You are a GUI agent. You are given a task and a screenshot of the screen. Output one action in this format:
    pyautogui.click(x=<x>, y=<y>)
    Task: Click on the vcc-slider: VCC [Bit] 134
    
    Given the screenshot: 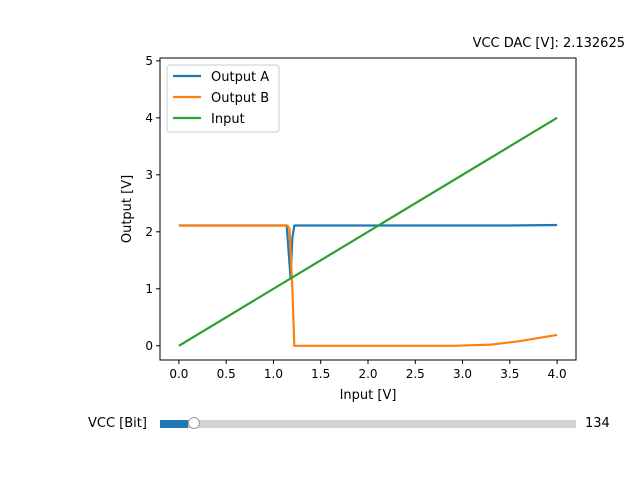 What is the action you would take?
    pyautogui.click(x=320, y=425)
    